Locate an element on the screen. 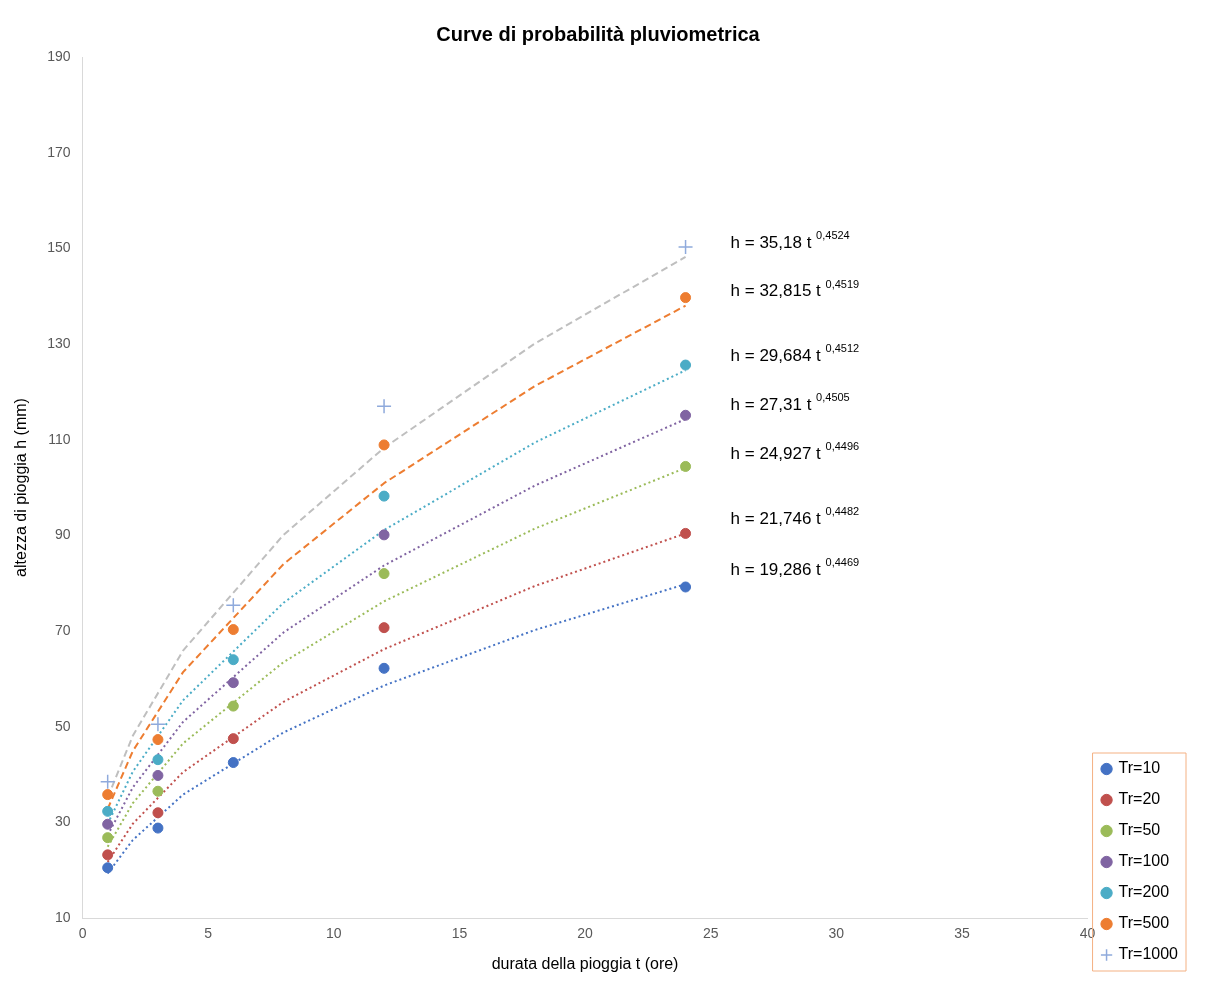  annotation: h = 32,815 t 0,4519 is located at coordinates (795, 289).